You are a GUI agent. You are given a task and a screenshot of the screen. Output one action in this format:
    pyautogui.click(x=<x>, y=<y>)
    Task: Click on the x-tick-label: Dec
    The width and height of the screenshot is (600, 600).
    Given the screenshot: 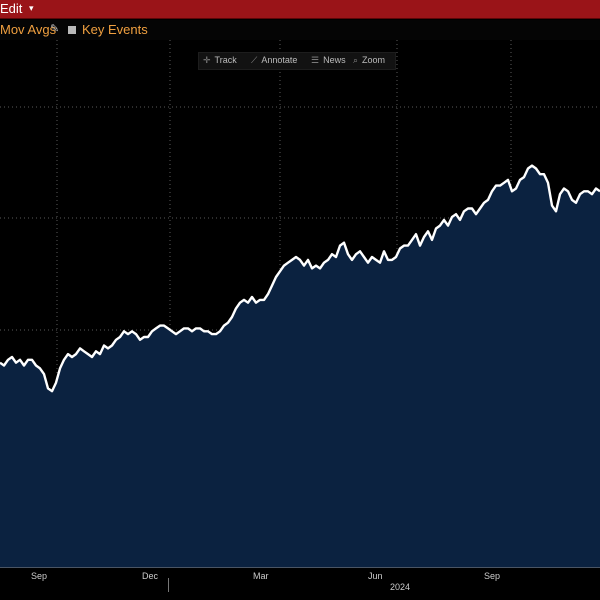 What is the action you would take?
    pyautogui.click(x=150, y=576)
    